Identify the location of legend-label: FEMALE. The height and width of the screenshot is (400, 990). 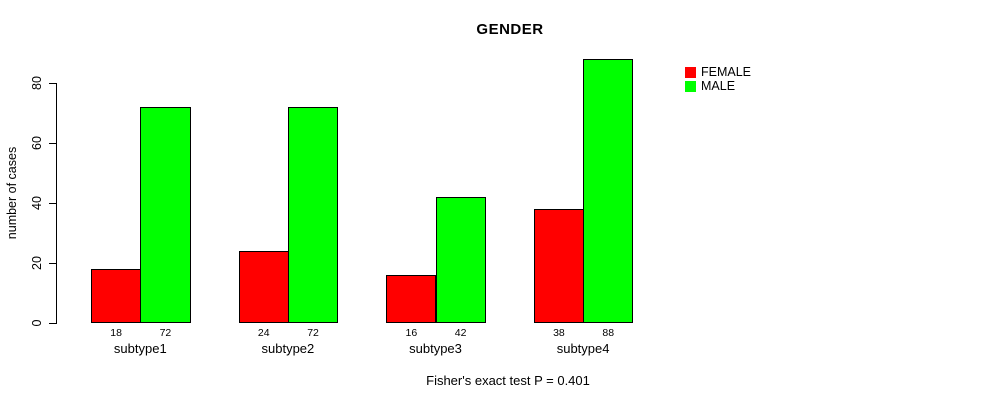
(726, 72).